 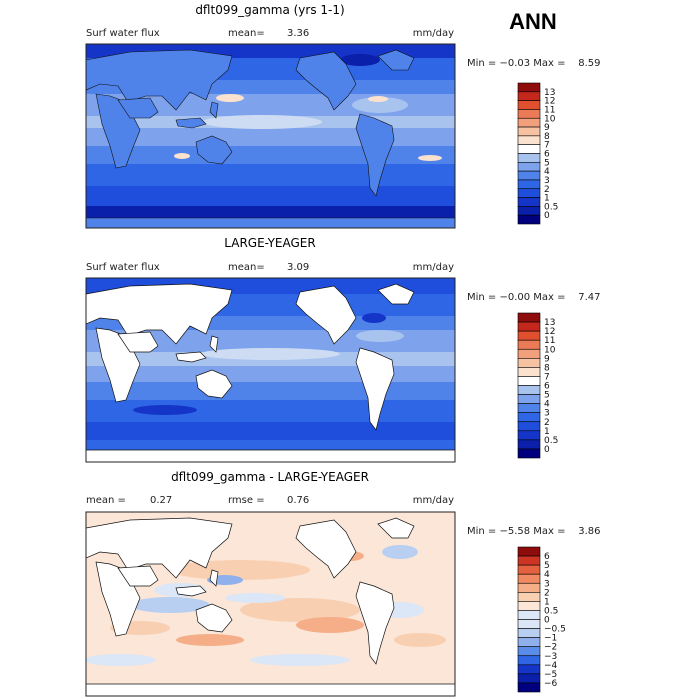 I want to click on colorbar-label: −1, so click(x=550, y=639).